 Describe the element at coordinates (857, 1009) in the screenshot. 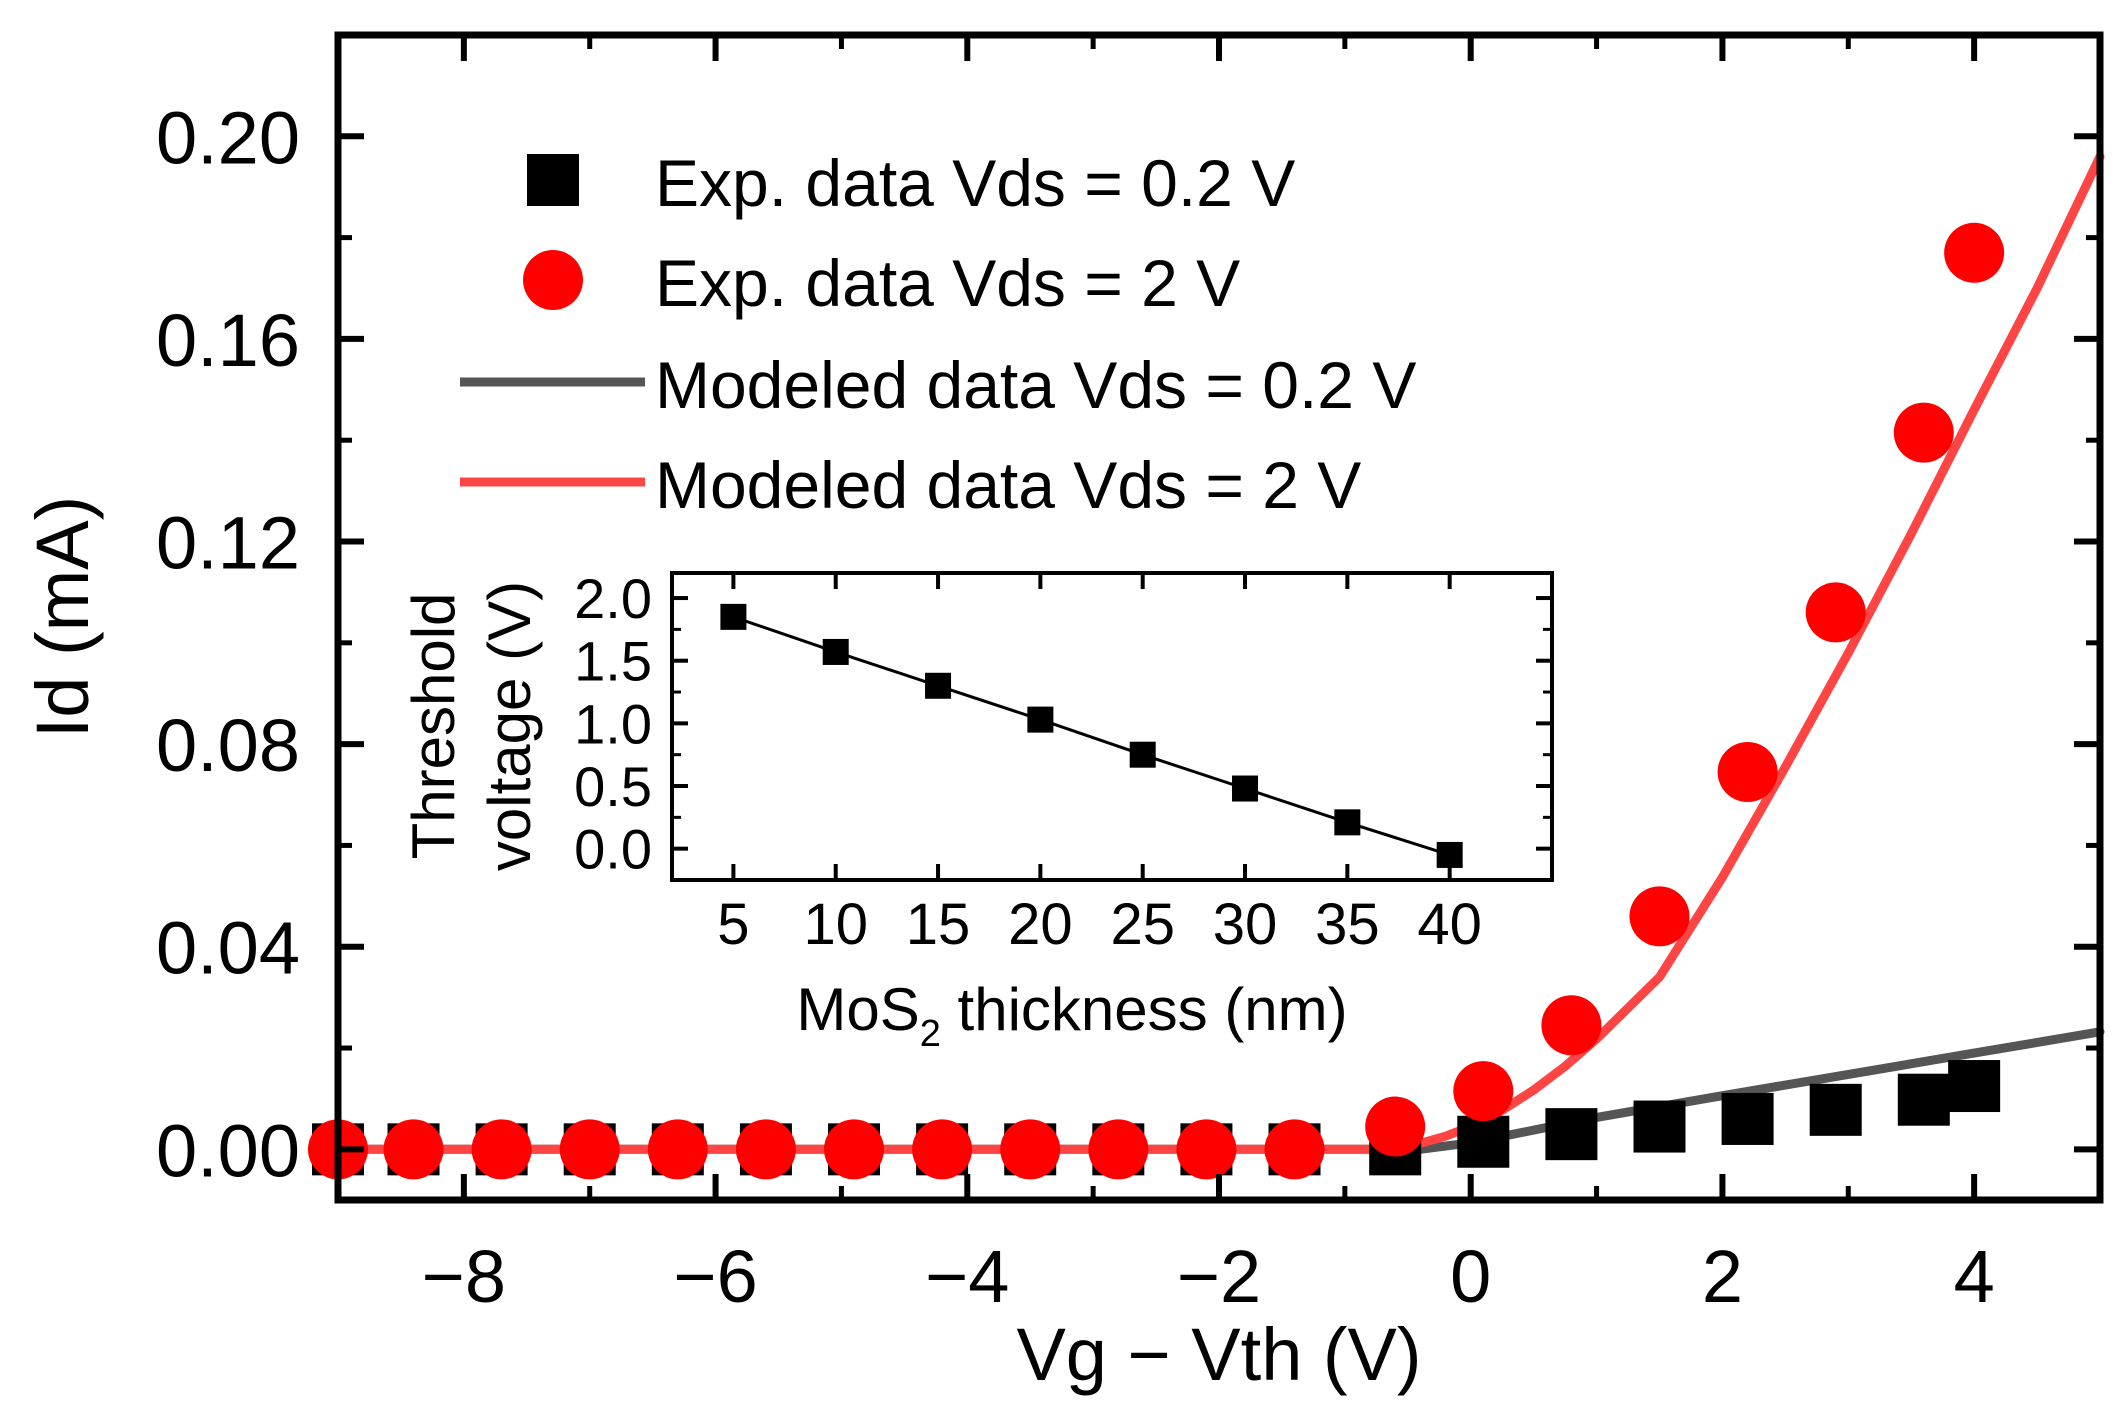

I see `inset-x-title-main: MoS` at that location.